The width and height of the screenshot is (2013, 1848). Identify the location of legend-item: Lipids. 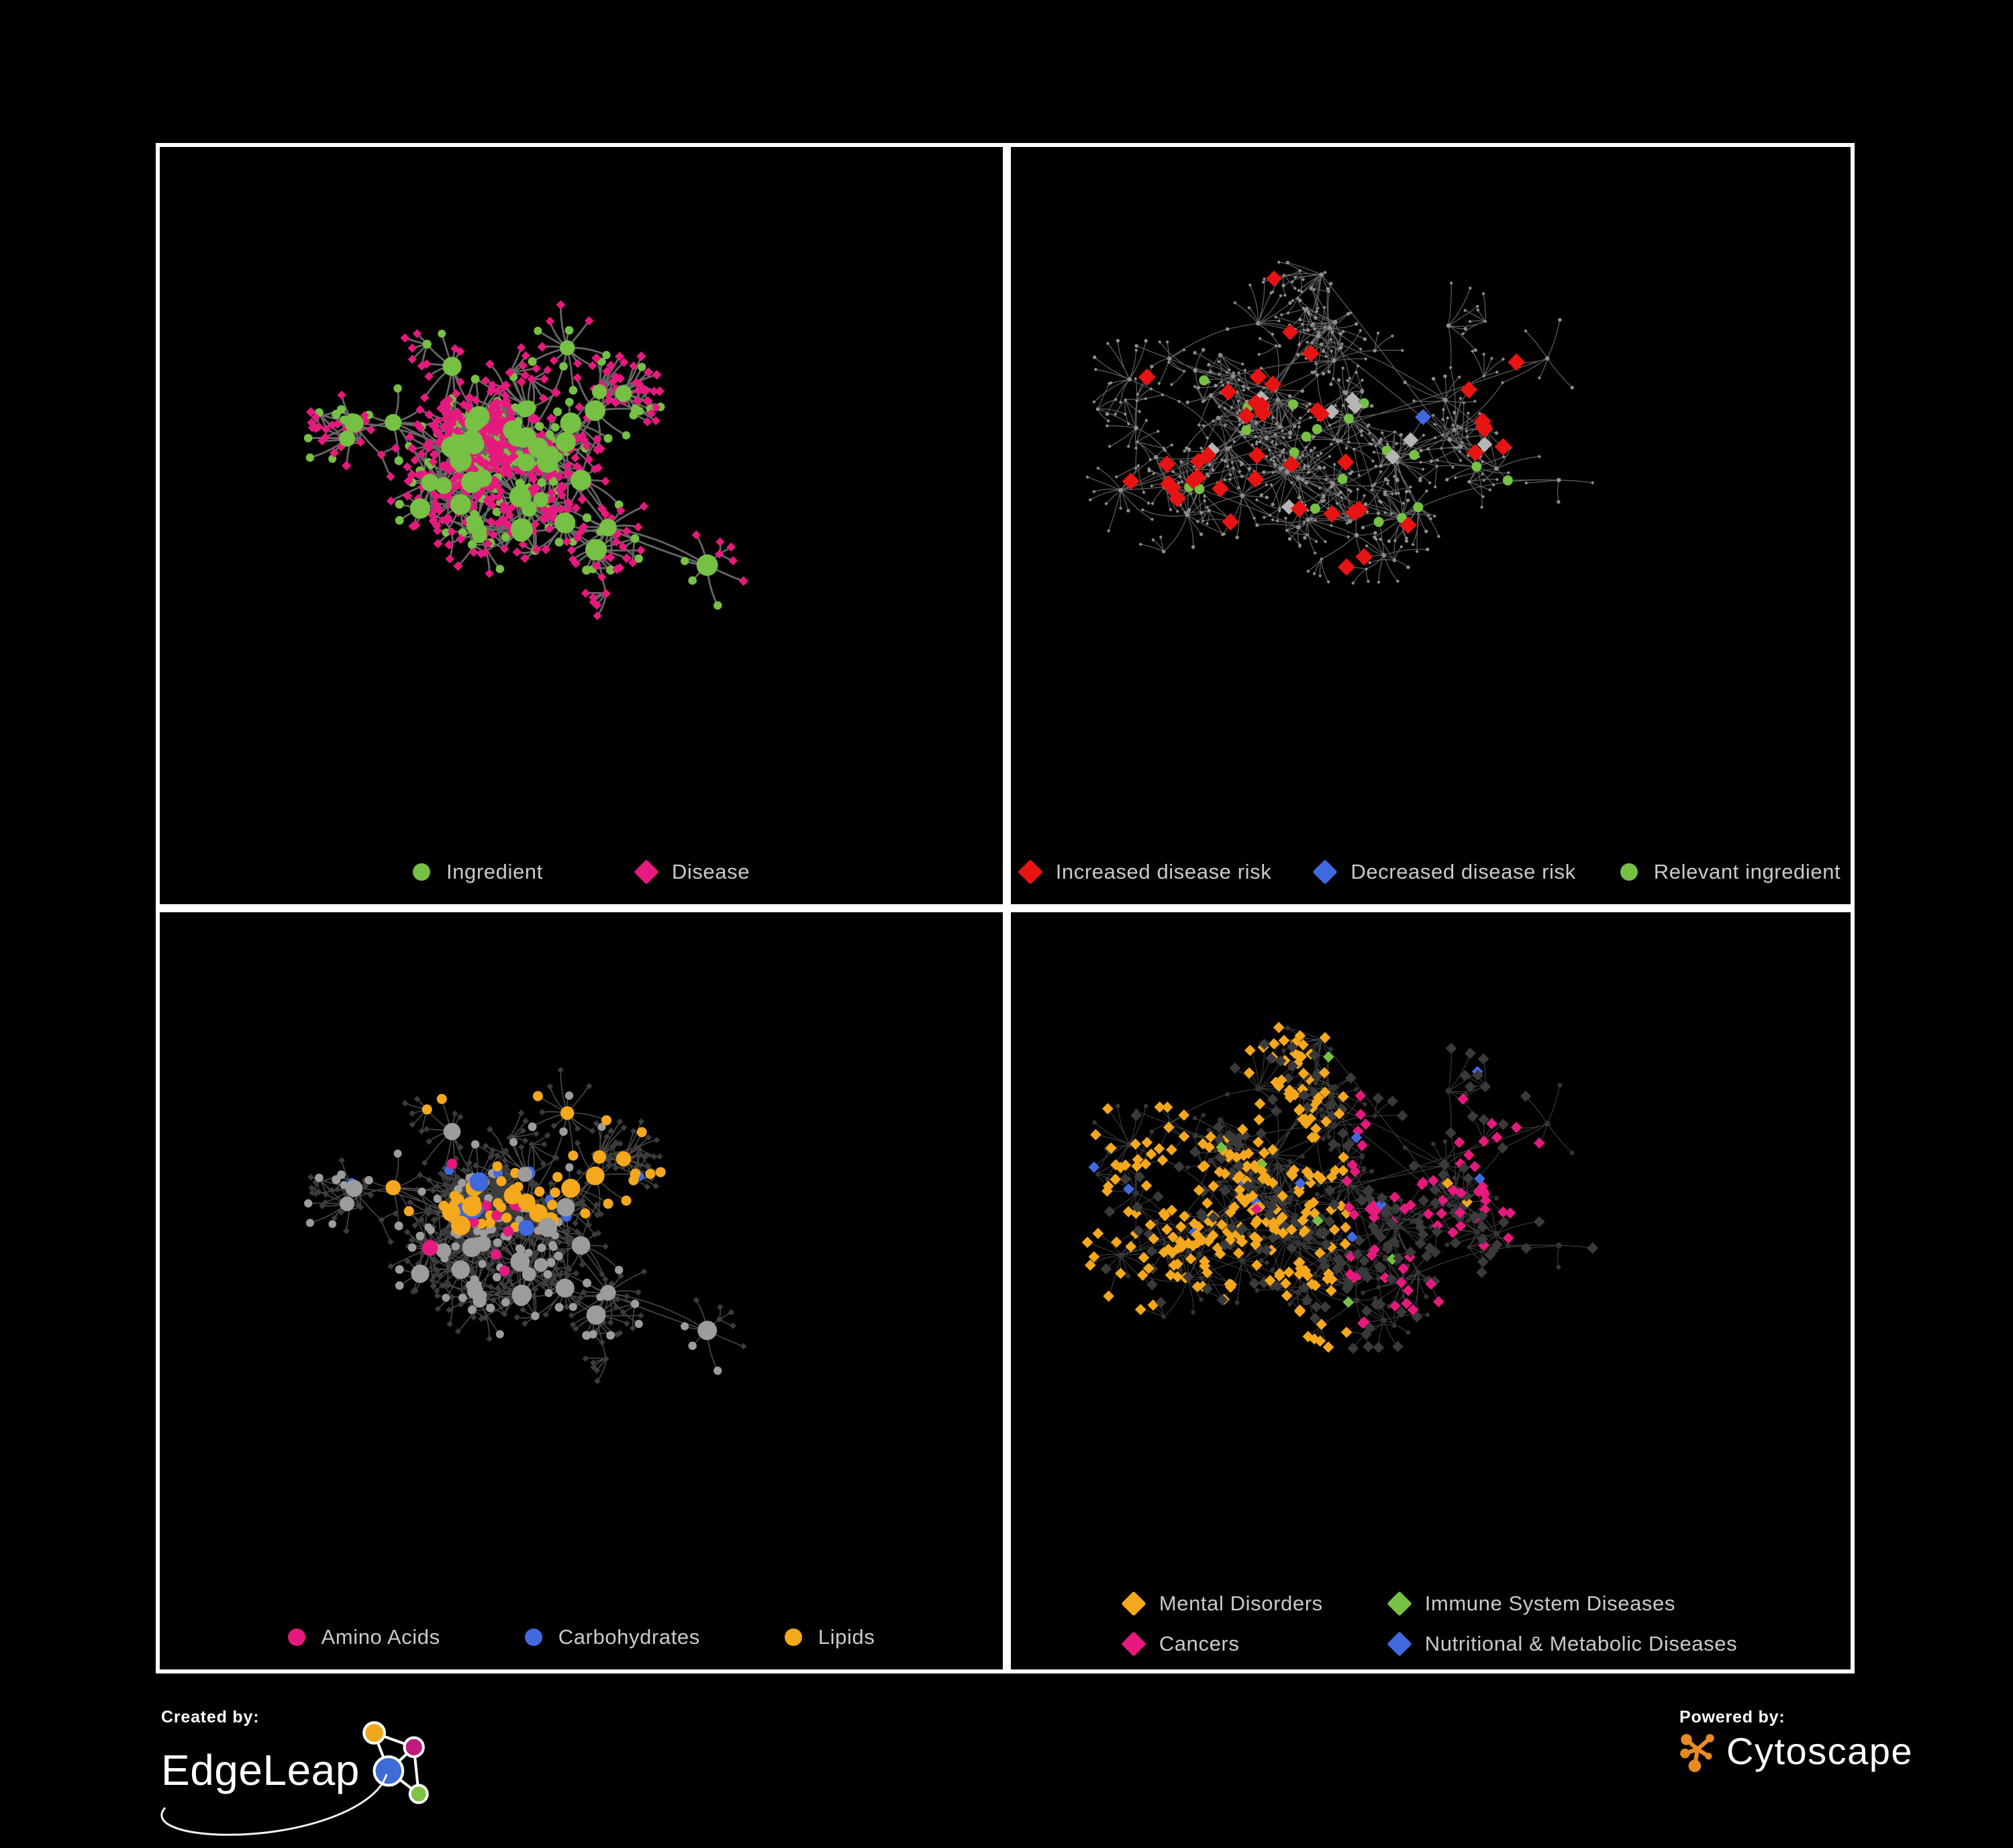
(829, 1637).